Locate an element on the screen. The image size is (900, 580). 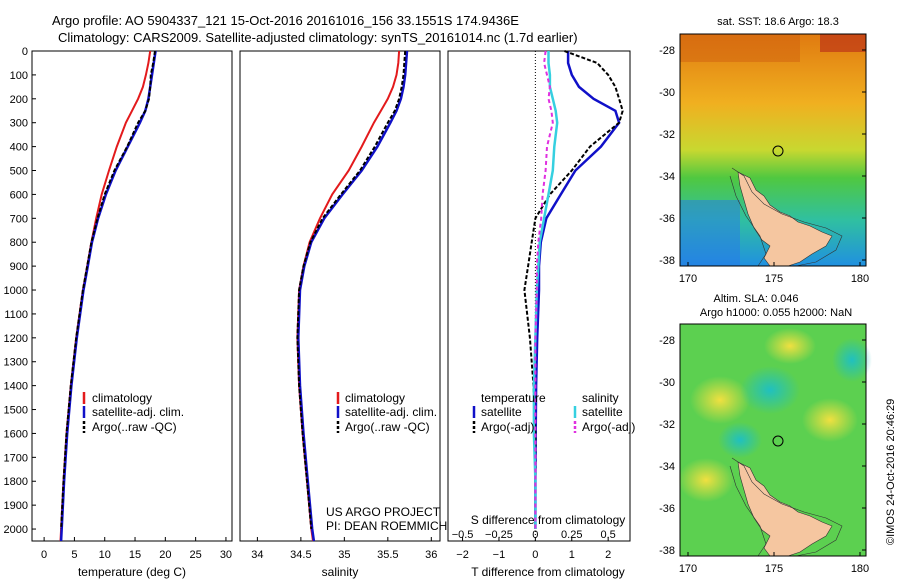
depth-tick-label: 1200 is located at coordinates (16, 339).